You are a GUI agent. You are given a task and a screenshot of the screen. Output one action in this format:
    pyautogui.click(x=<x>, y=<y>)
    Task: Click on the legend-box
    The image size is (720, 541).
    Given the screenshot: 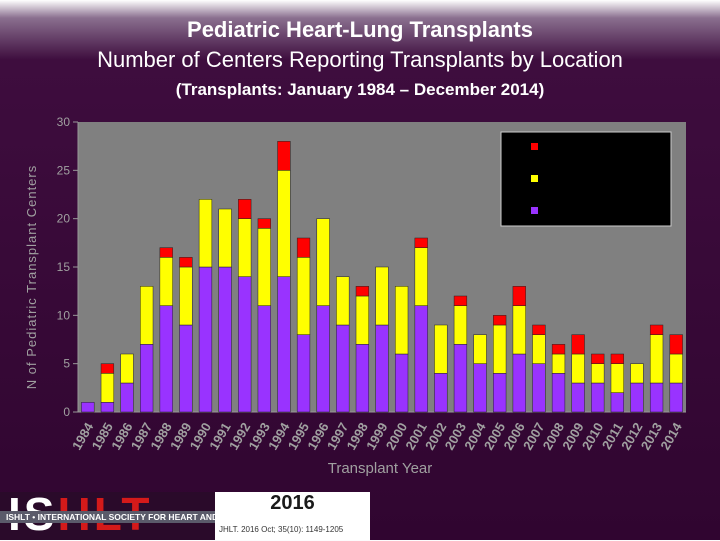 What is the action you would take?
    pyautogui.click(x=586, y=179)
    